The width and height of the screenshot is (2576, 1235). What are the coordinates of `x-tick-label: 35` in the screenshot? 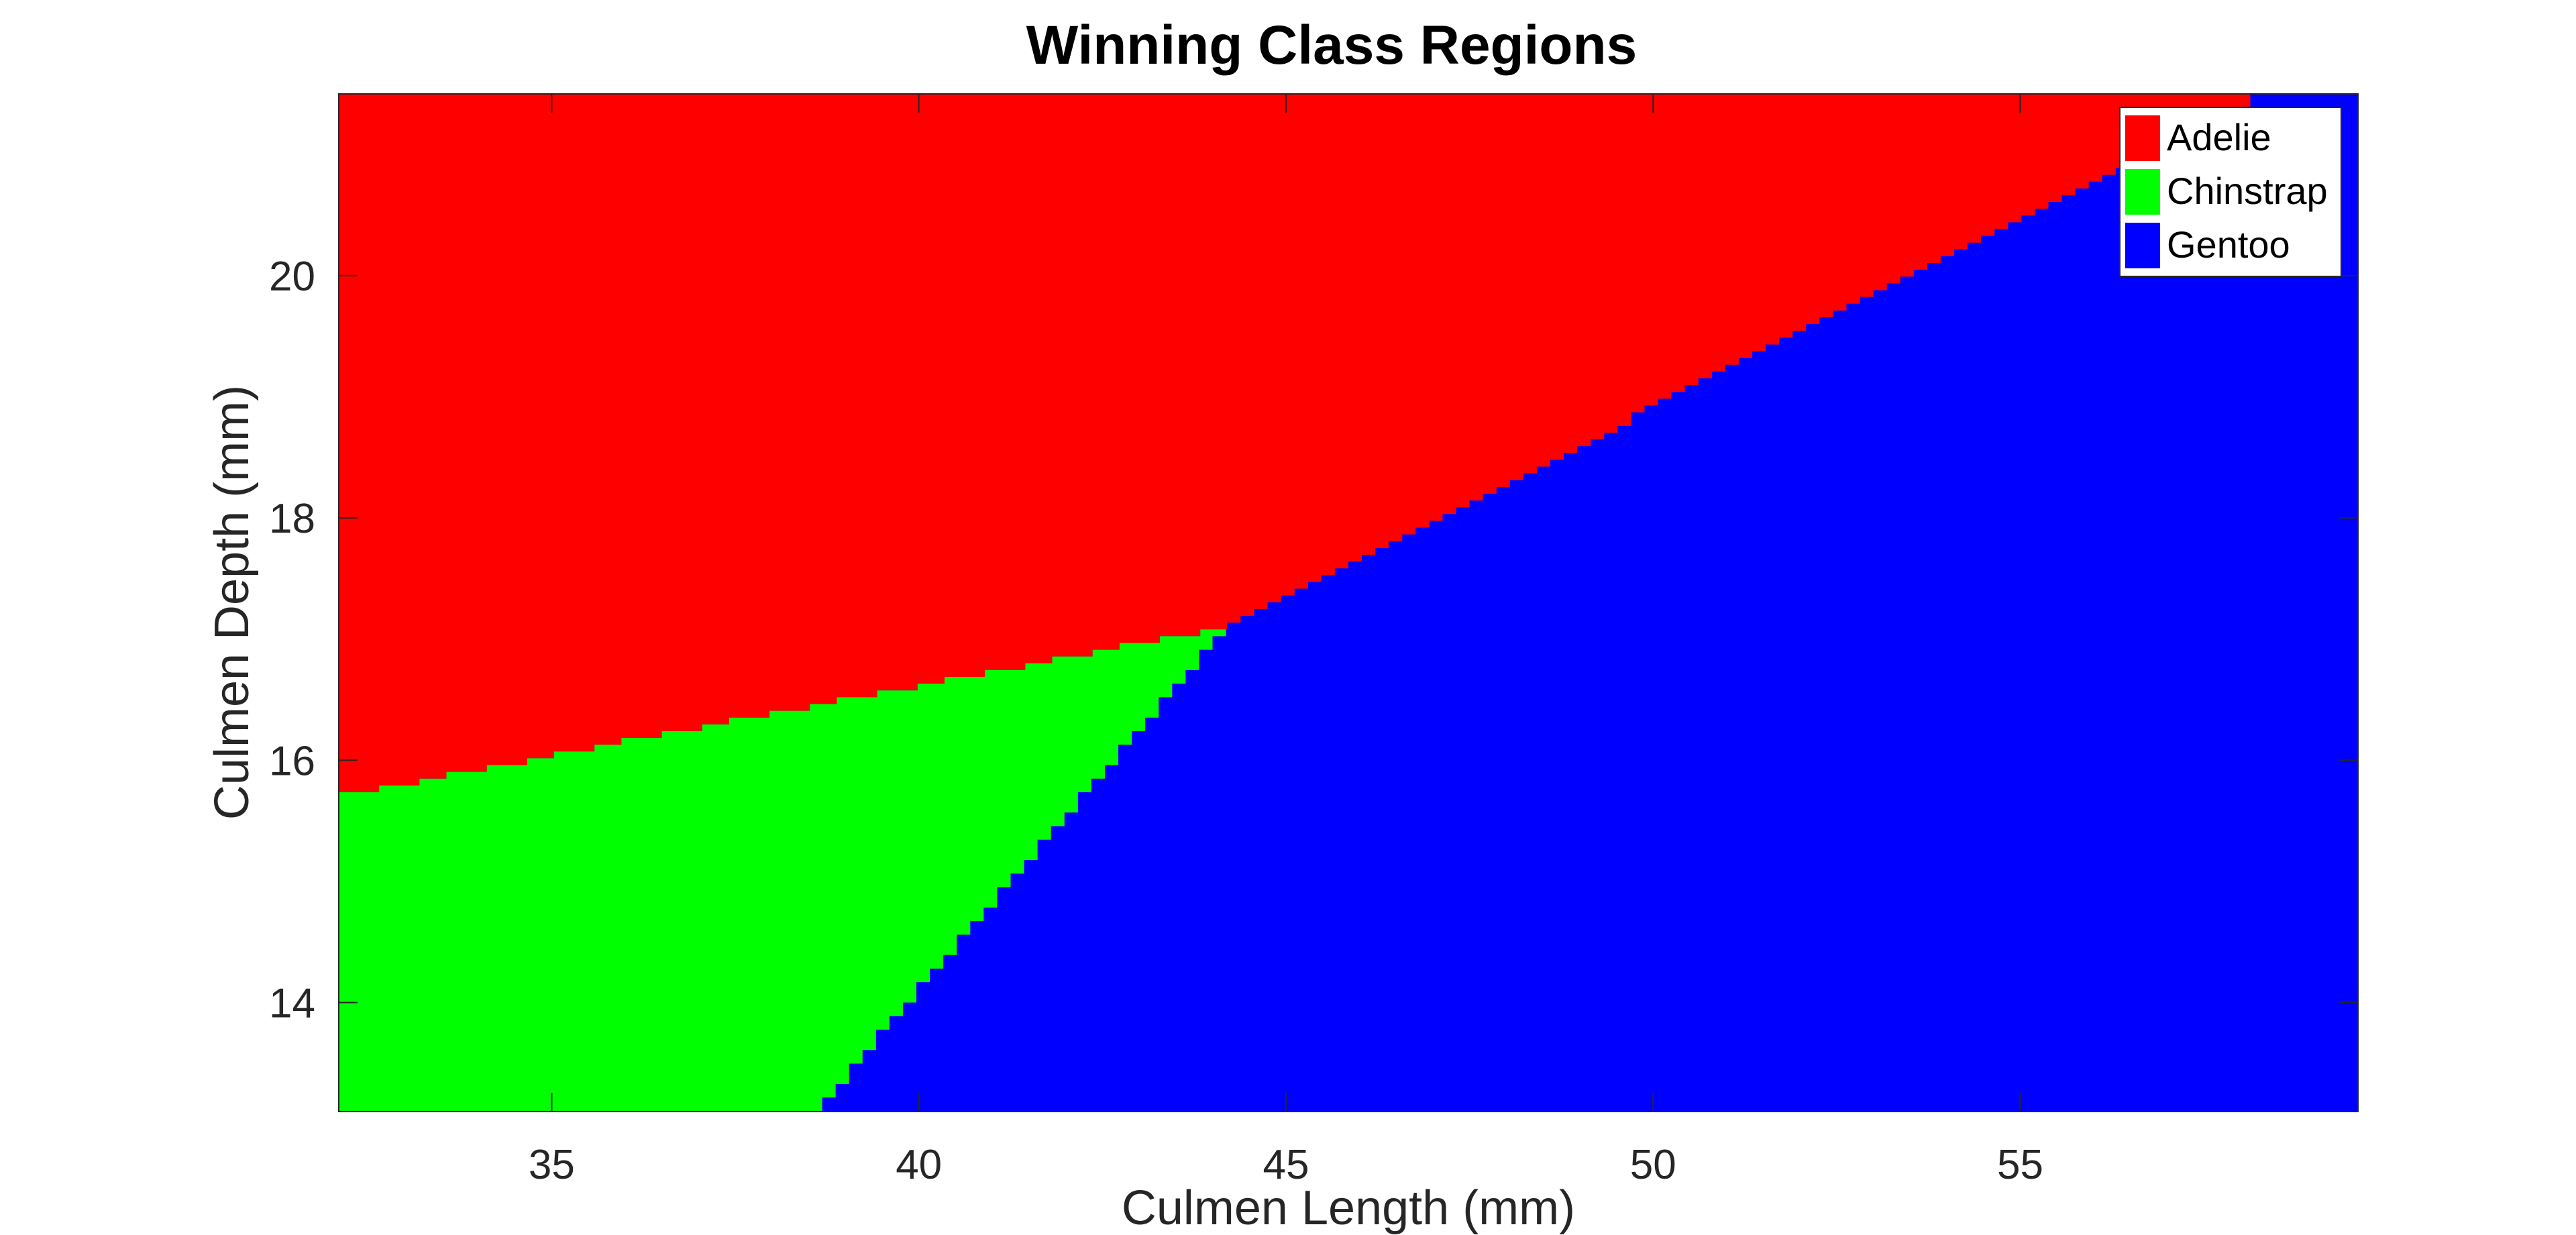 It's located at (552, 1165).